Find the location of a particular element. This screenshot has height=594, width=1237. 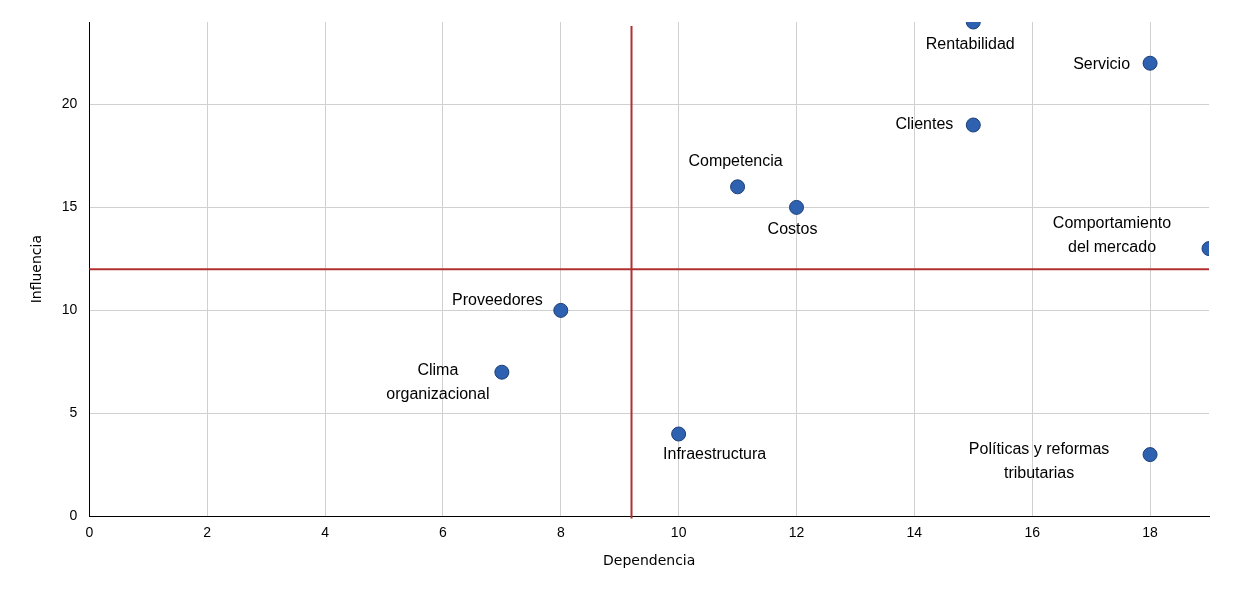

x-tick-label: 0 is located at coordinates (89, 531).